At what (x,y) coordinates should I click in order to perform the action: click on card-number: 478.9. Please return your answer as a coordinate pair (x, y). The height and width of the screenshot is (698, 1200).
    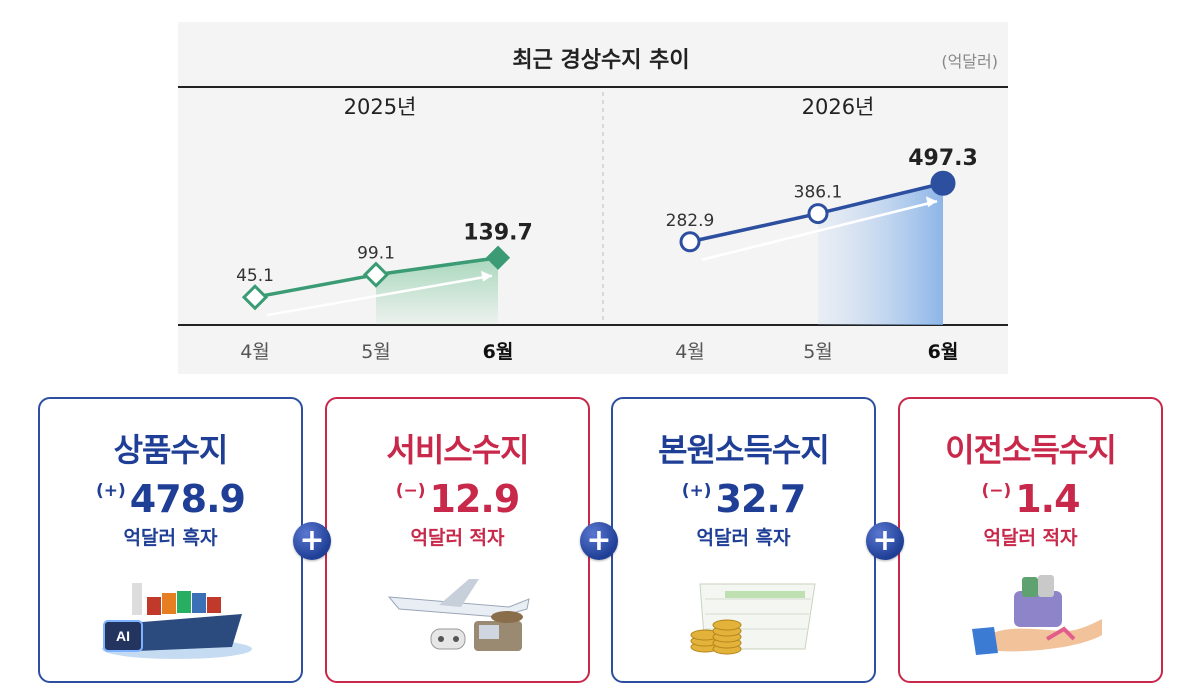
    Looking at the image, I should click on (187, 499).